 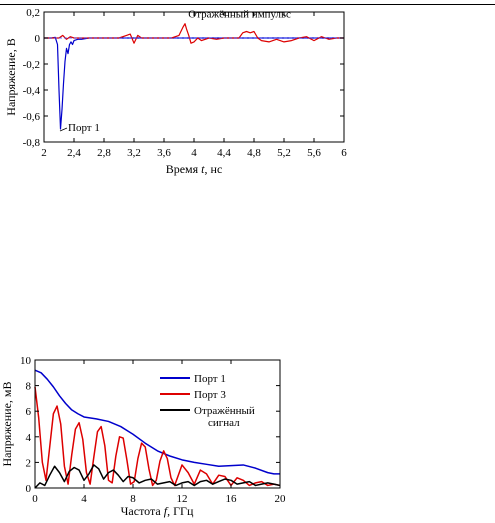 I want to click on y-tick-label: 8, so click(x=29, y=387).